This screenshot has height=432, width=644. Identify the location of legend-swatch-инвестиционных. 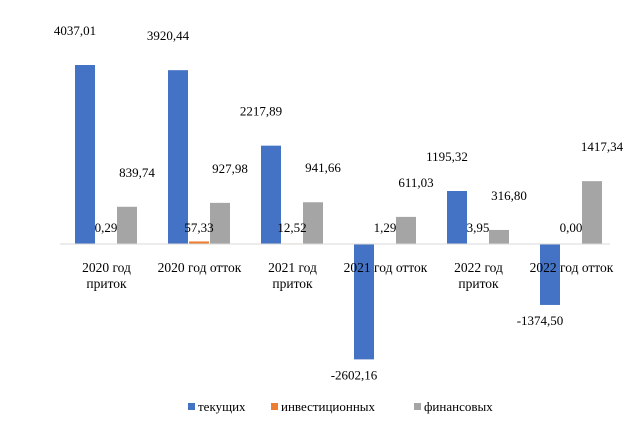
(274, 406).